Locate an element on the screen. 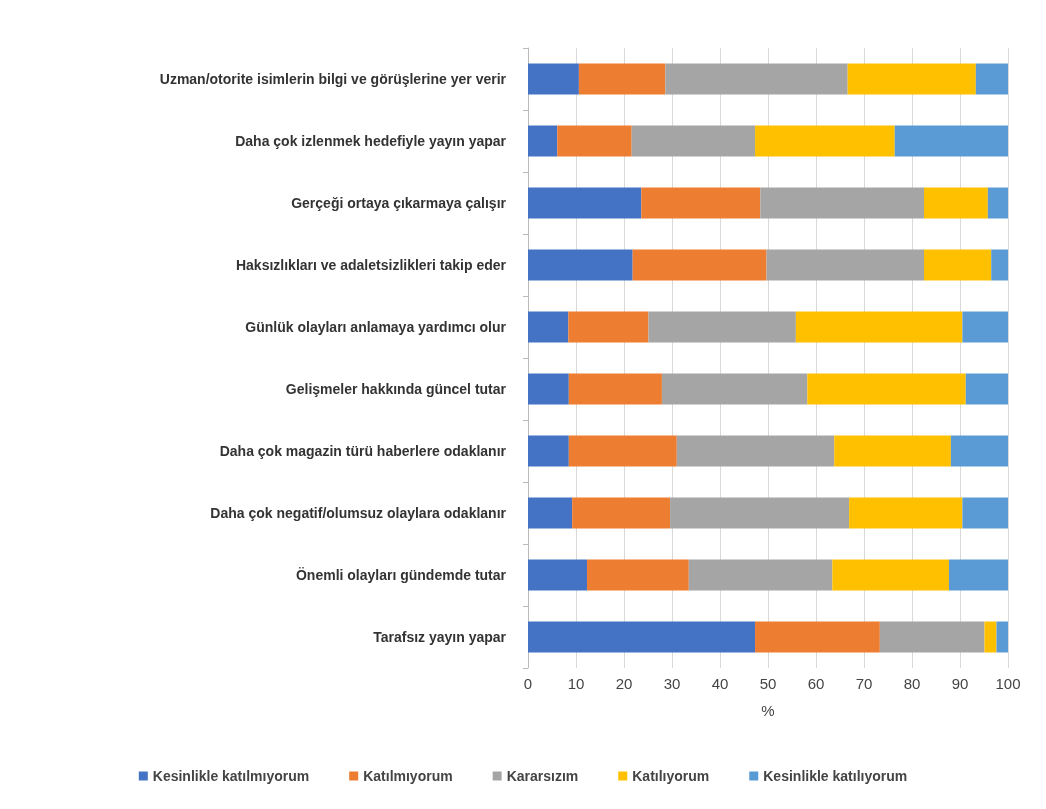 The image size is (1046, 809). y-tick-label: Gelişmeler hakkında güncel tutar is located at coordinates (396, 389).